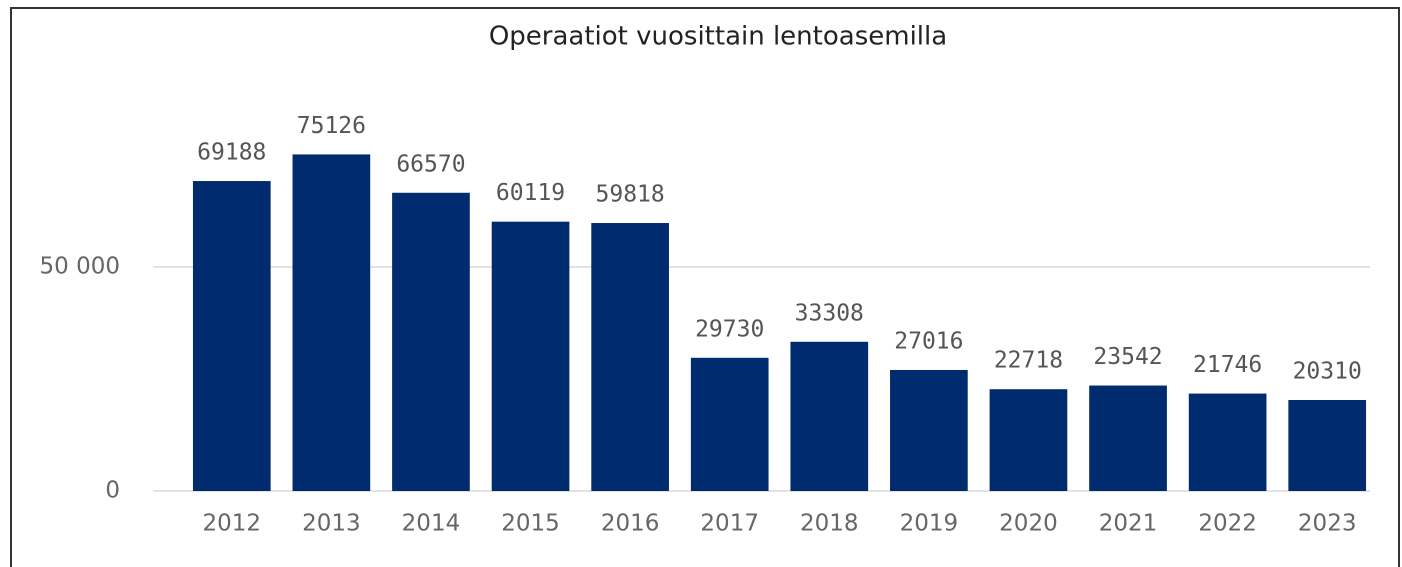 The image size is (1402, 567). I want to click on x-tick-label: 2023, so click(1327, 524).